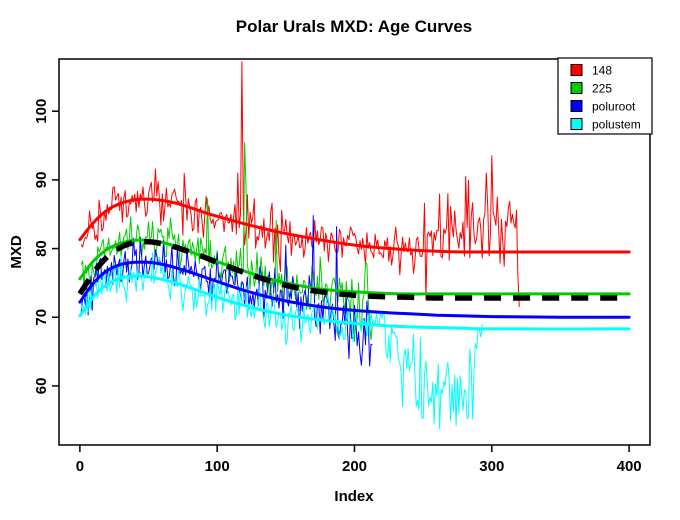 The image size is (680, 520). I want to click on series-polustem-smooth-curve, so click(354, 302).